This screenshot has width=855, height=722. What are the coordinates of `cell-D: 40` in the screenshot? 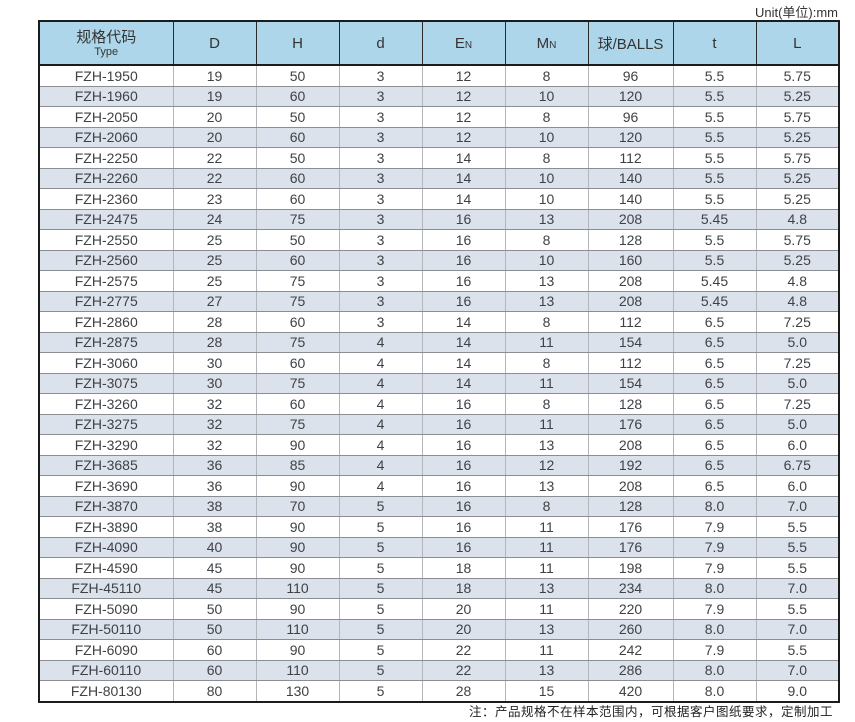 It's located at (214, 547).